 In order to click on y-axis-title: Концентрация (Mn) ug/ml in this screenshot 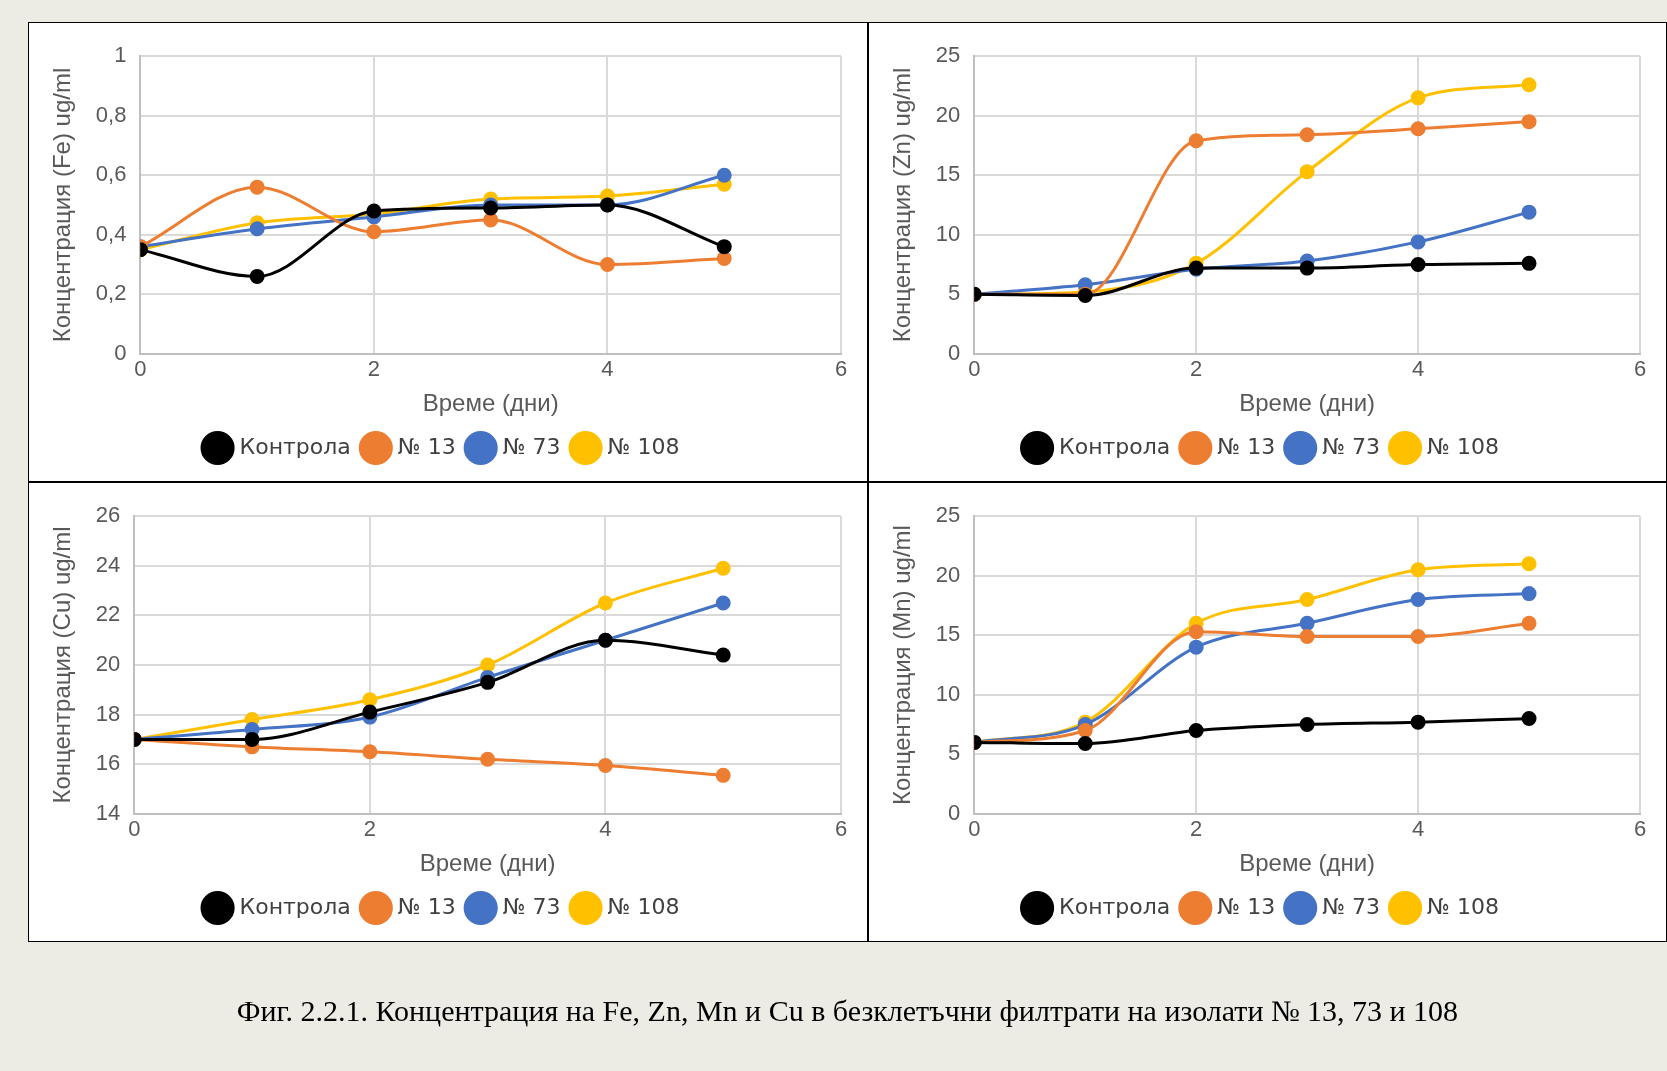, I will do `click(902, 665)`.